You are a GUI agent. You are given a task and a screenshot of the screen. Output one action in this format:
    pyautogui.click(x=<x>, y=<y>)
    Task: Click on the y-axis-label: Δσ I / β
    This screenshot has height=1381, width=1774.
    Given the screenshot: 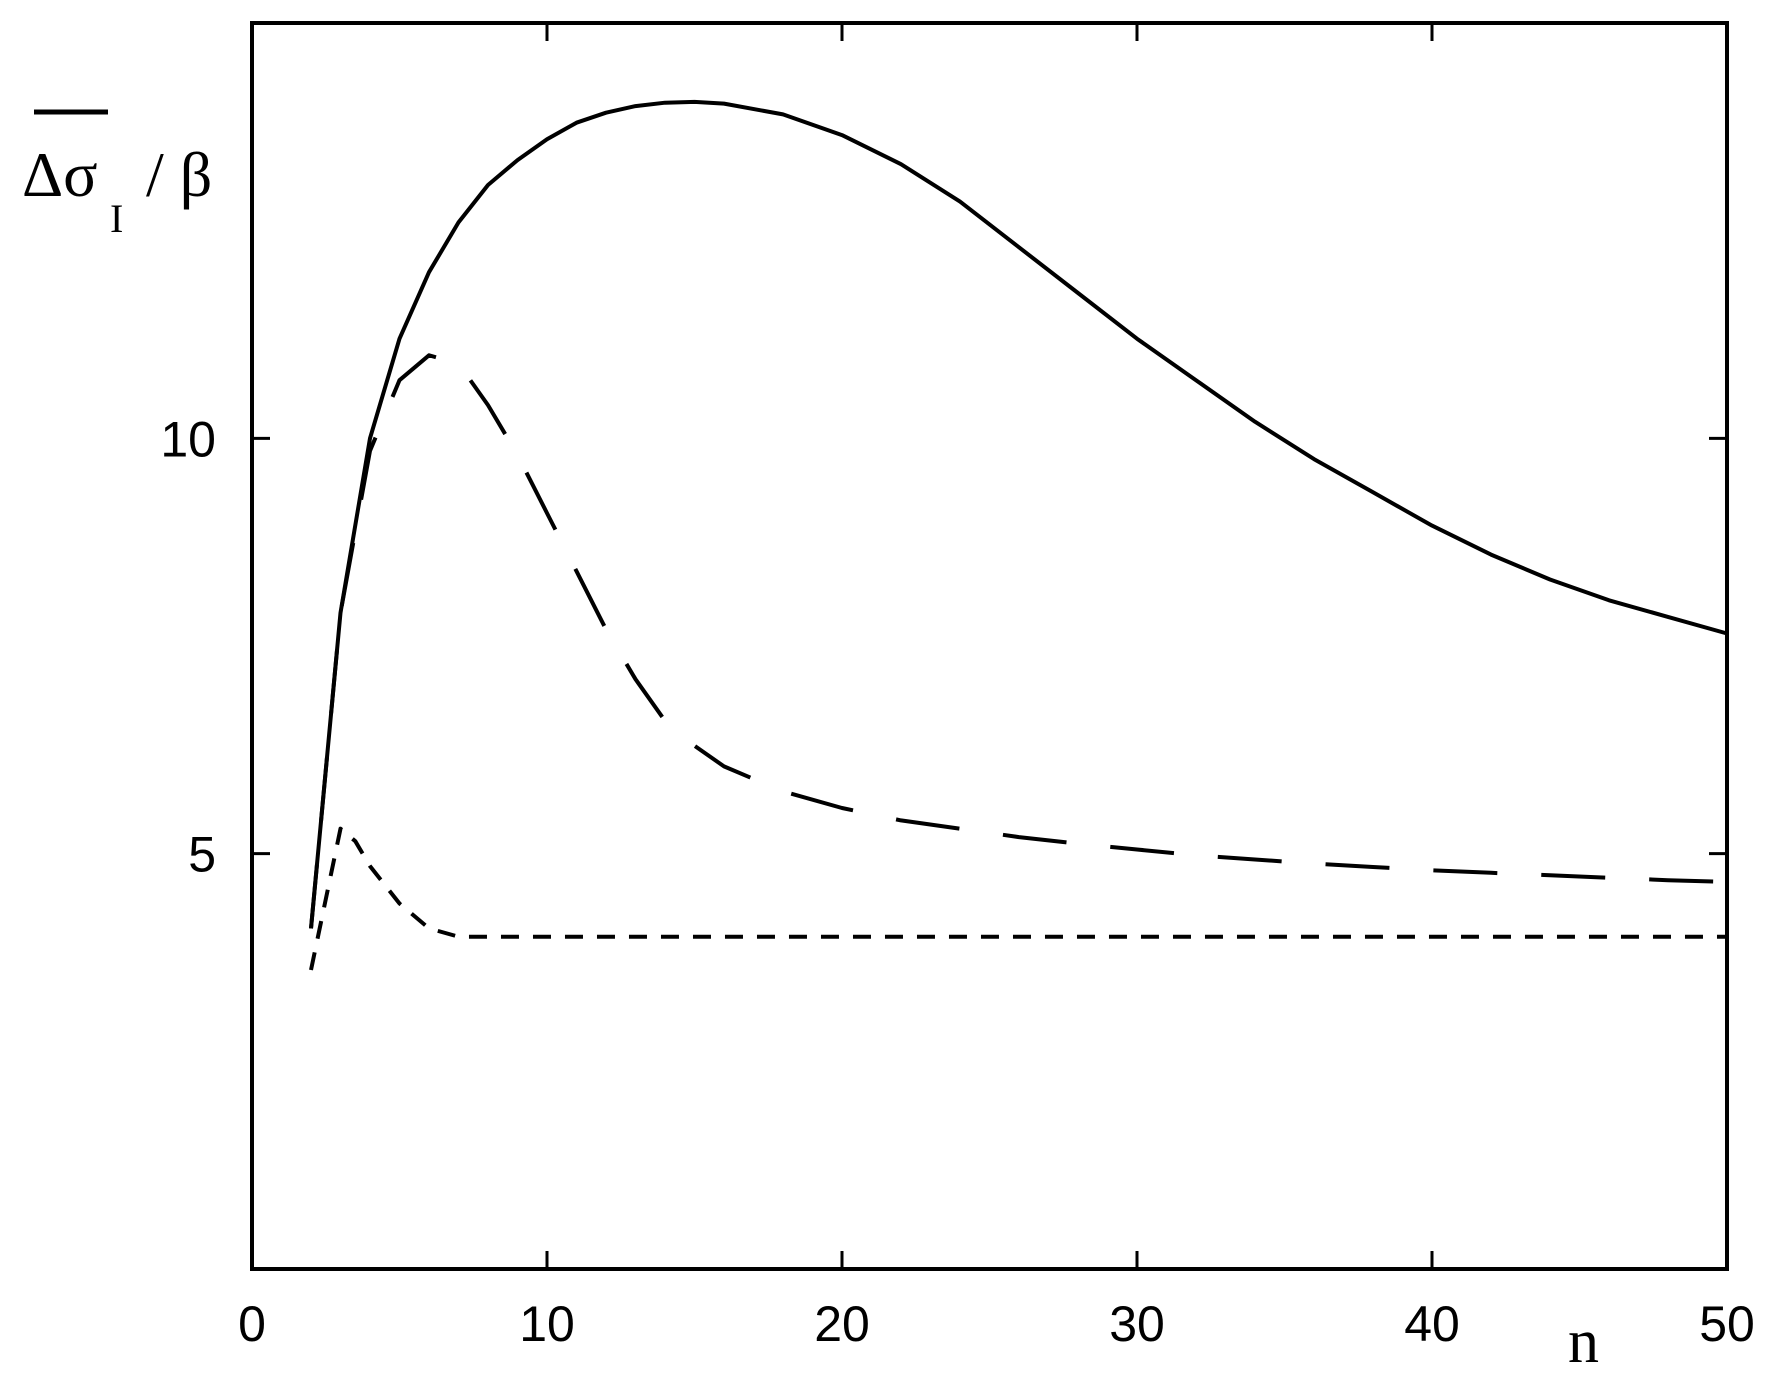 What is the action you would take?
    pyautogui.click(x=117, y=175)
    